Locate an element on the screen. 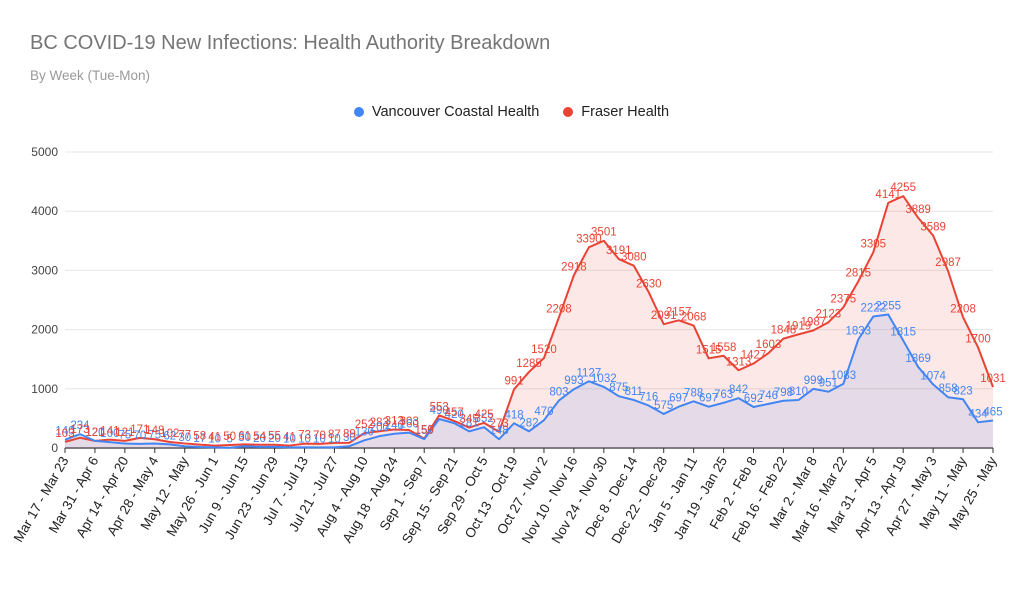 The height and width of the screenshot is (596, 1023). data-label: 61 is located at coordinates (244, 436).